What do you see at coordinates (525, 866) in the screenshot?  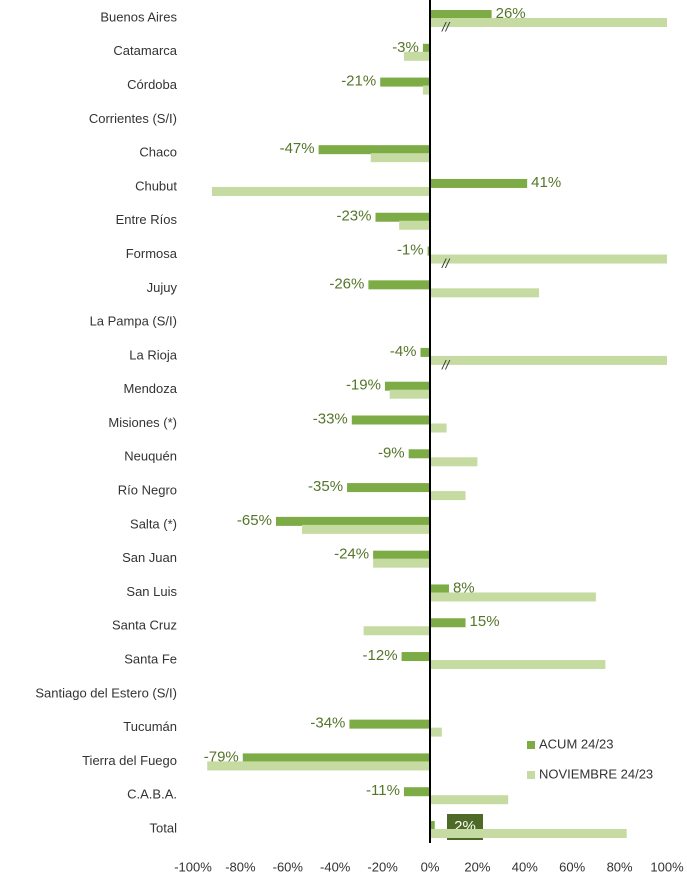 I see `x-tick-label: 40%` at bounding box center [525, 866].